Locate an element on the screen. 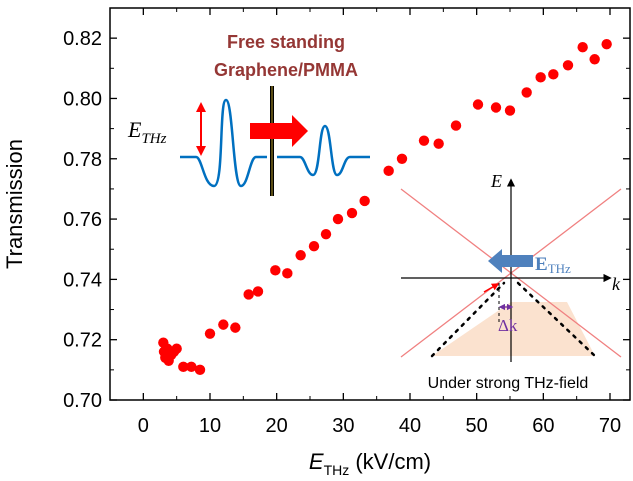 The height and width of the screenshot is (481, 633). y-tick-label: 0.74 is located at coordinates (82, 280).